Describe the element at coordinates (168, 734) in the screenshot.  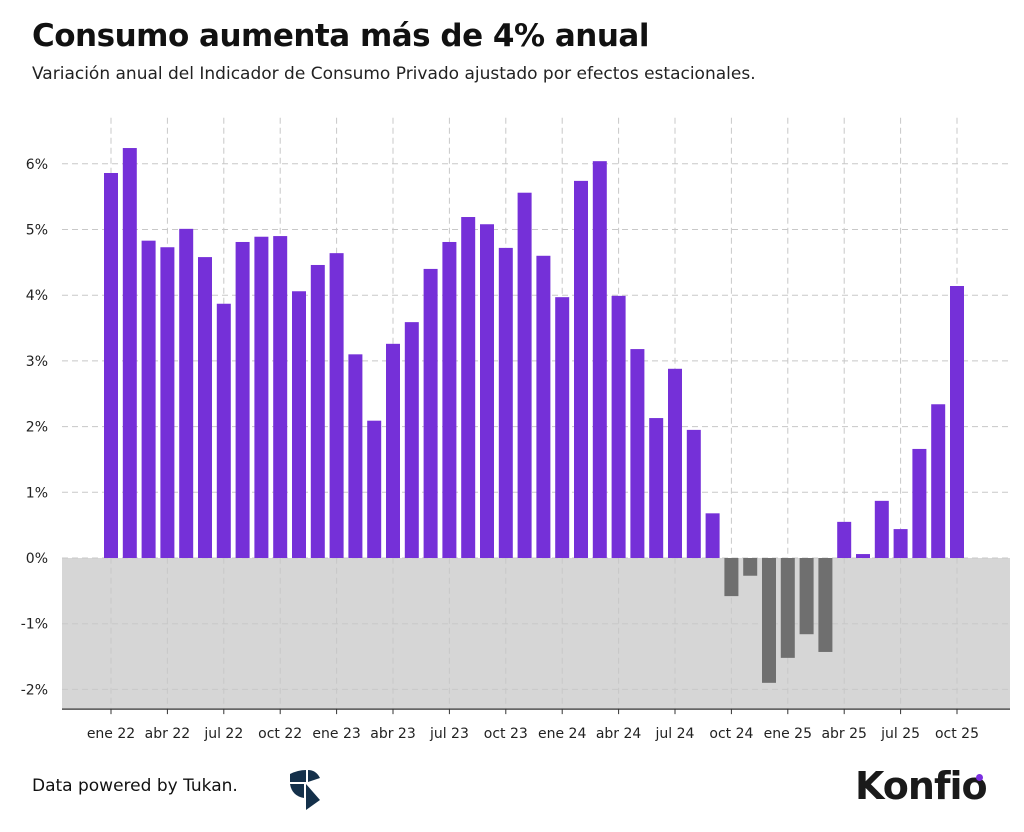
I see `x-tick-label: abr 22` at that location.